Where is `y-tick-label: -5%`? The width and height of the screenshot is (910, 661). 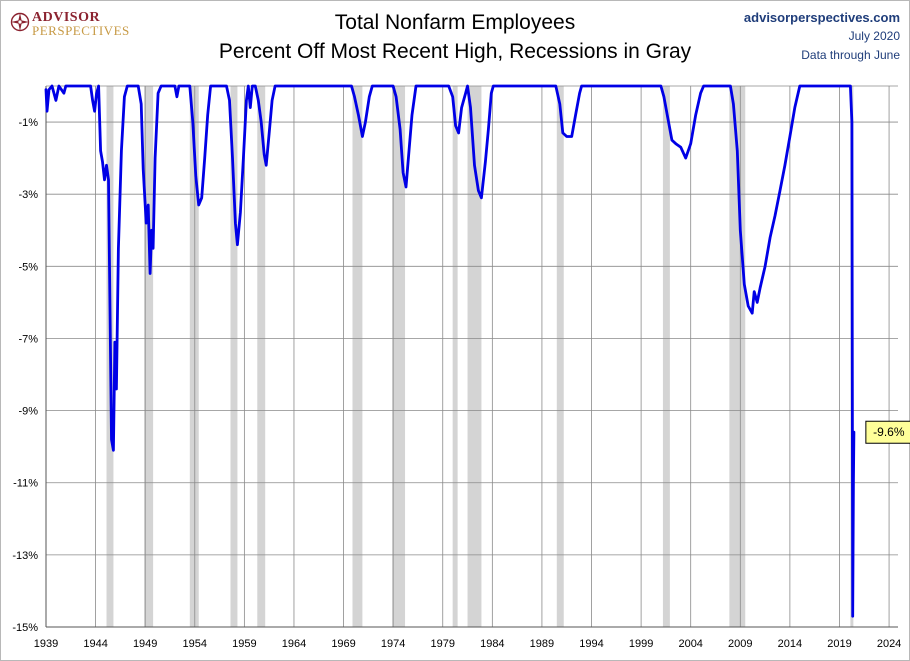
y-tick-label: -5% is located at coordinates (28, 267).